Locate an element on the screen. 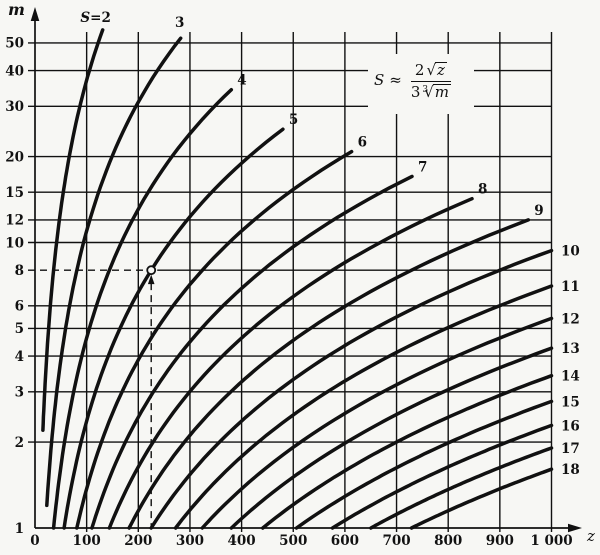  x-tick-label: 600 is located at coordinates (345, 541).